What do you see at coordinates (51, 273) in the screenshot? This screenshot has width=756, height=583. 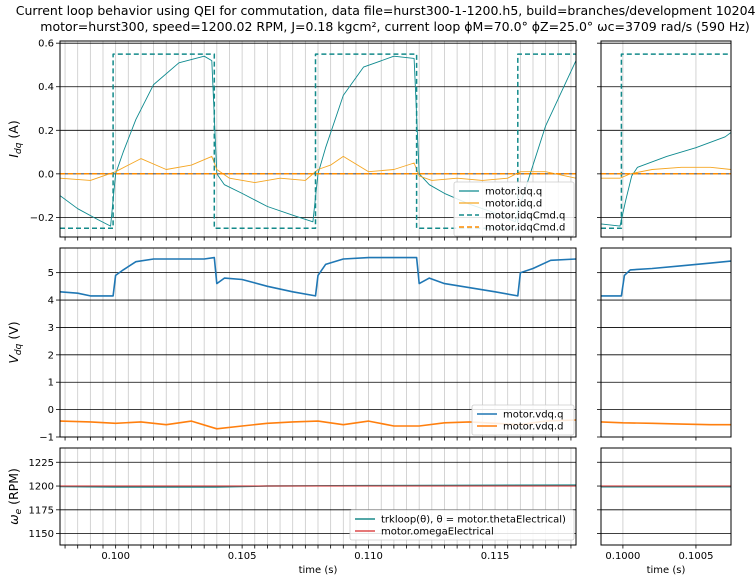 I see `y-tick-label: 5` at bounding box center [51, 273].